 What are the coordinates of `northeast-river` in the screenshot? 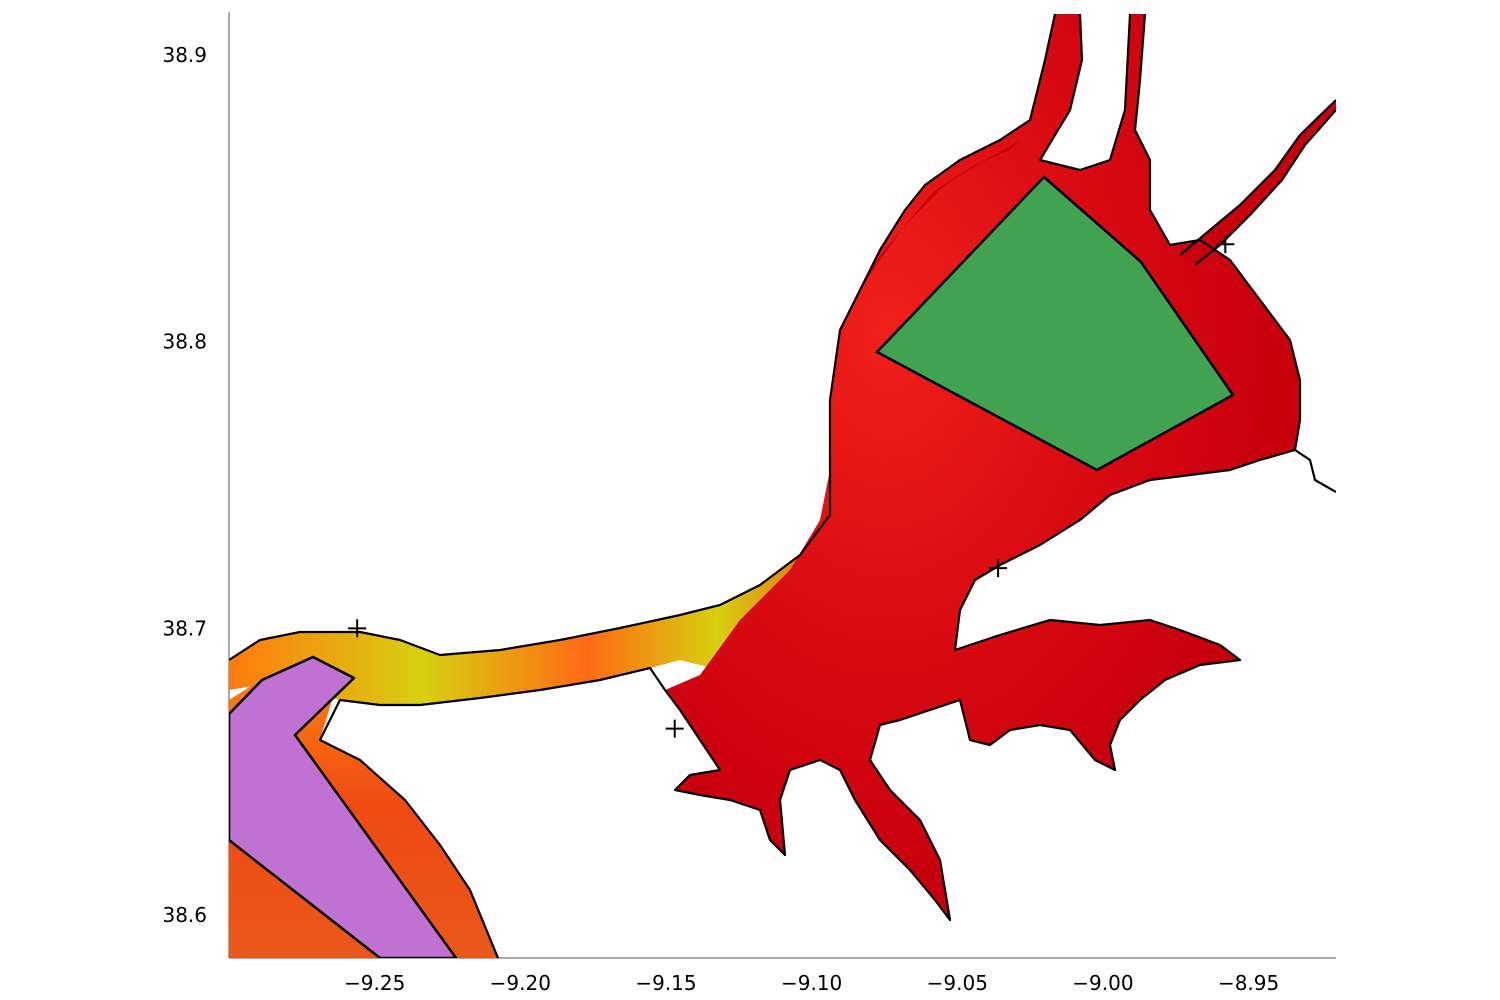 It's located at (1258, 182).